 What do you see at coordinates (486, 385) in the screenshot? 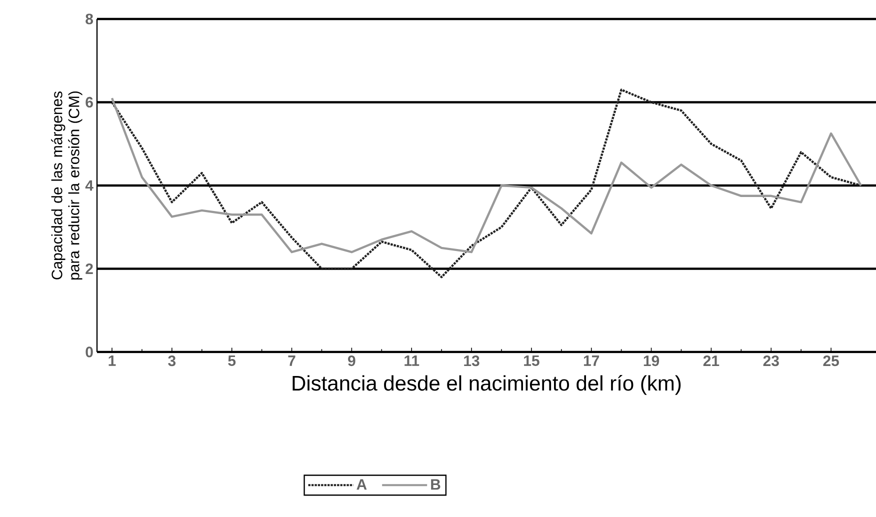
I see `x-axis-title: Distancia desde el nacimiento del río (km)` at bounding box center [486, 385].